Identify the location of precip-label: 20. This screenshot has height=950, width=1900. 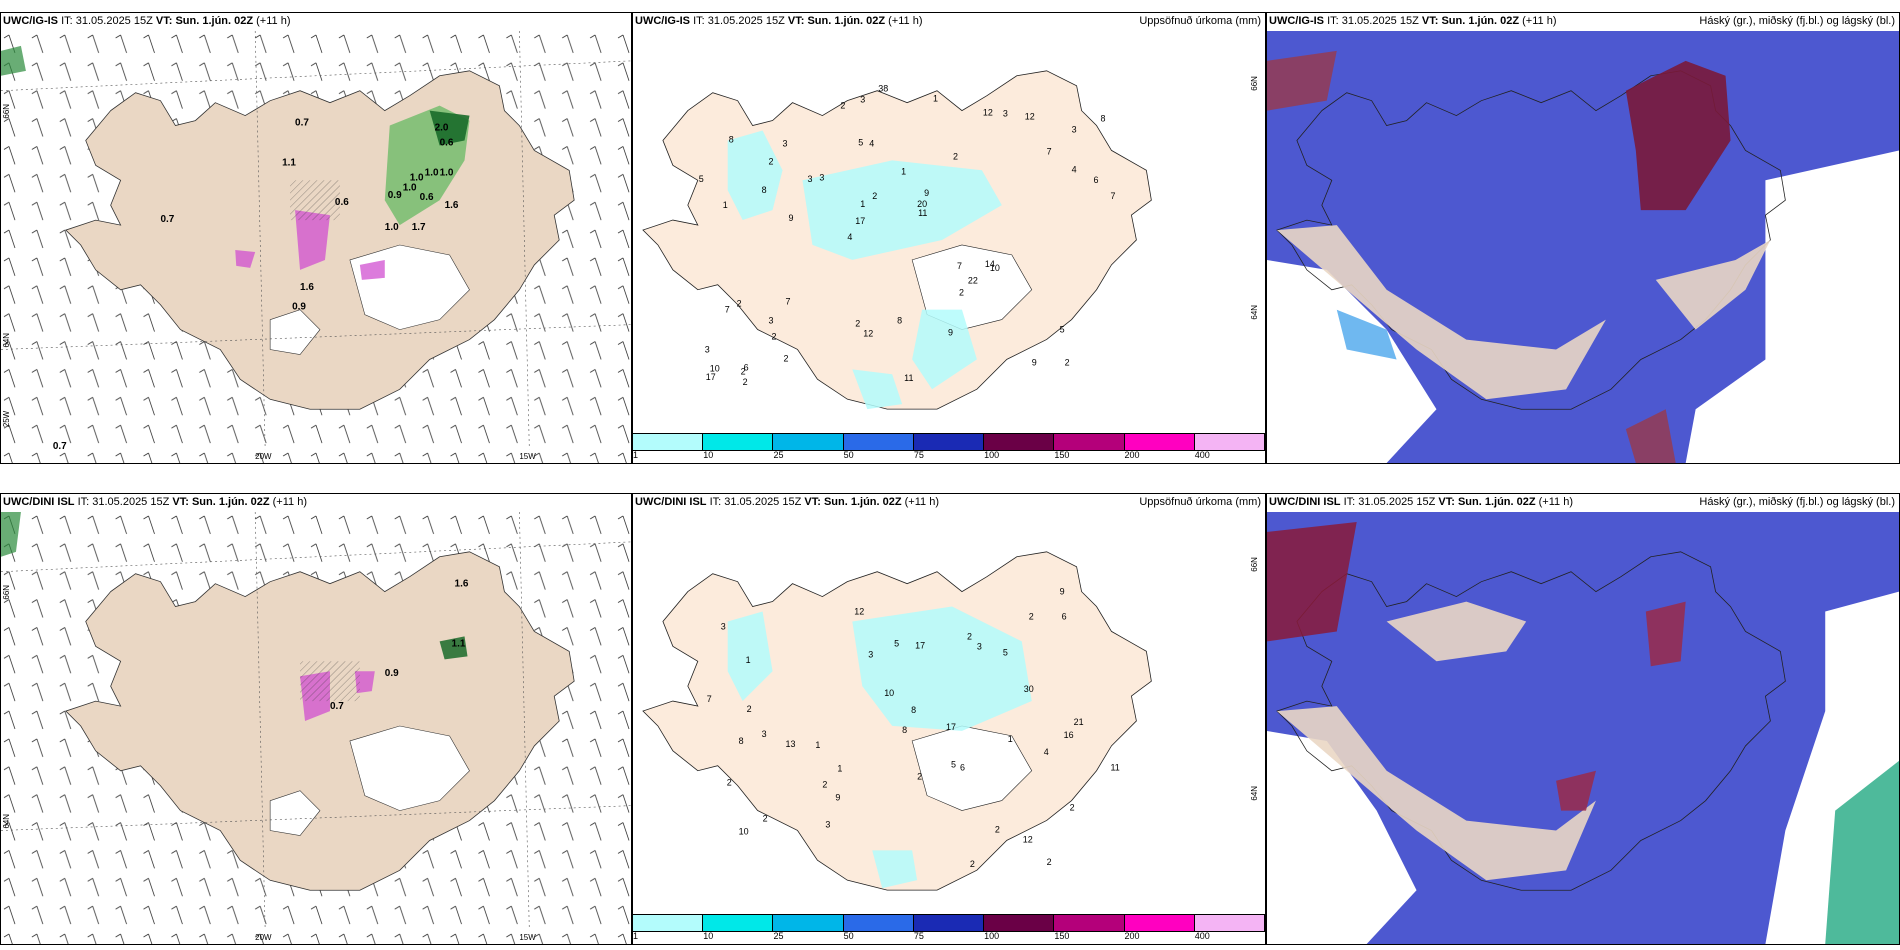
(922, 204).